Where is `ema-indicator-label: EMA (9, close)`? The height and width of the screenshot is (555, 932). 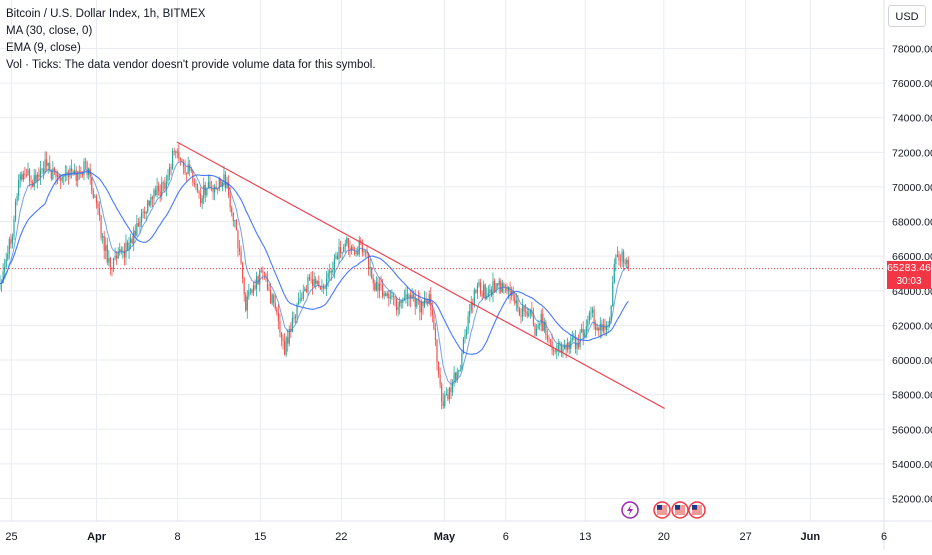
ema-indicator-label: EMA (9, close) is located at coordinates (43, 48).